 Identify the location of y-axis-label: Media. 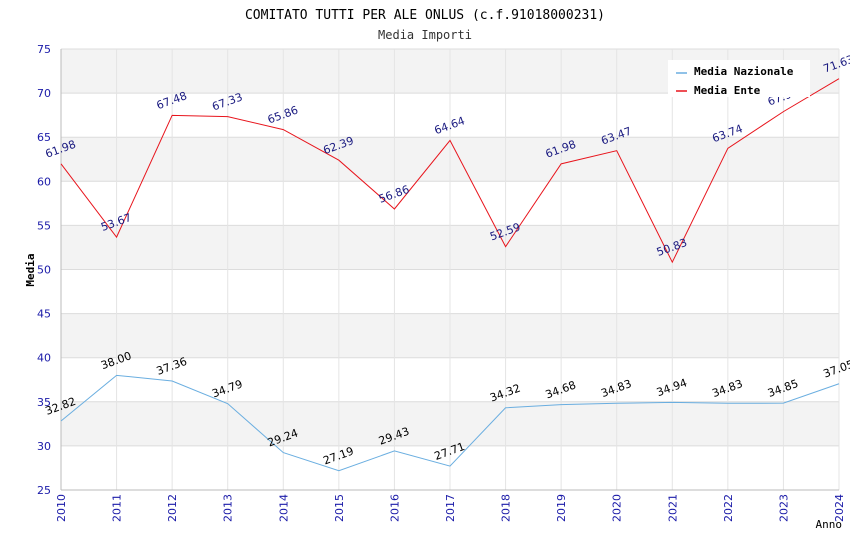
(30, 269).